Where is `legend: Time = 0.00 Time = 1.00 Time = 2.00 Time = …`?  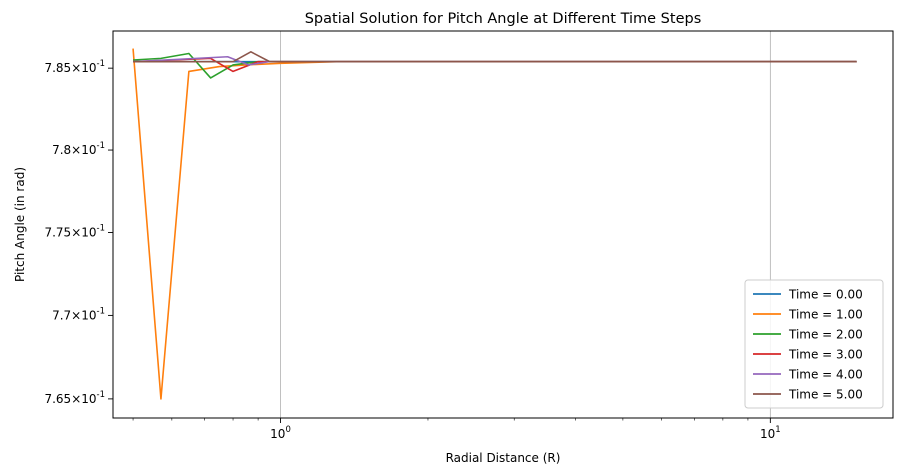 legend: Time = 0.00 Time = 1.00 Time = 2.00 Time = … is located at coordinates (814, 344).